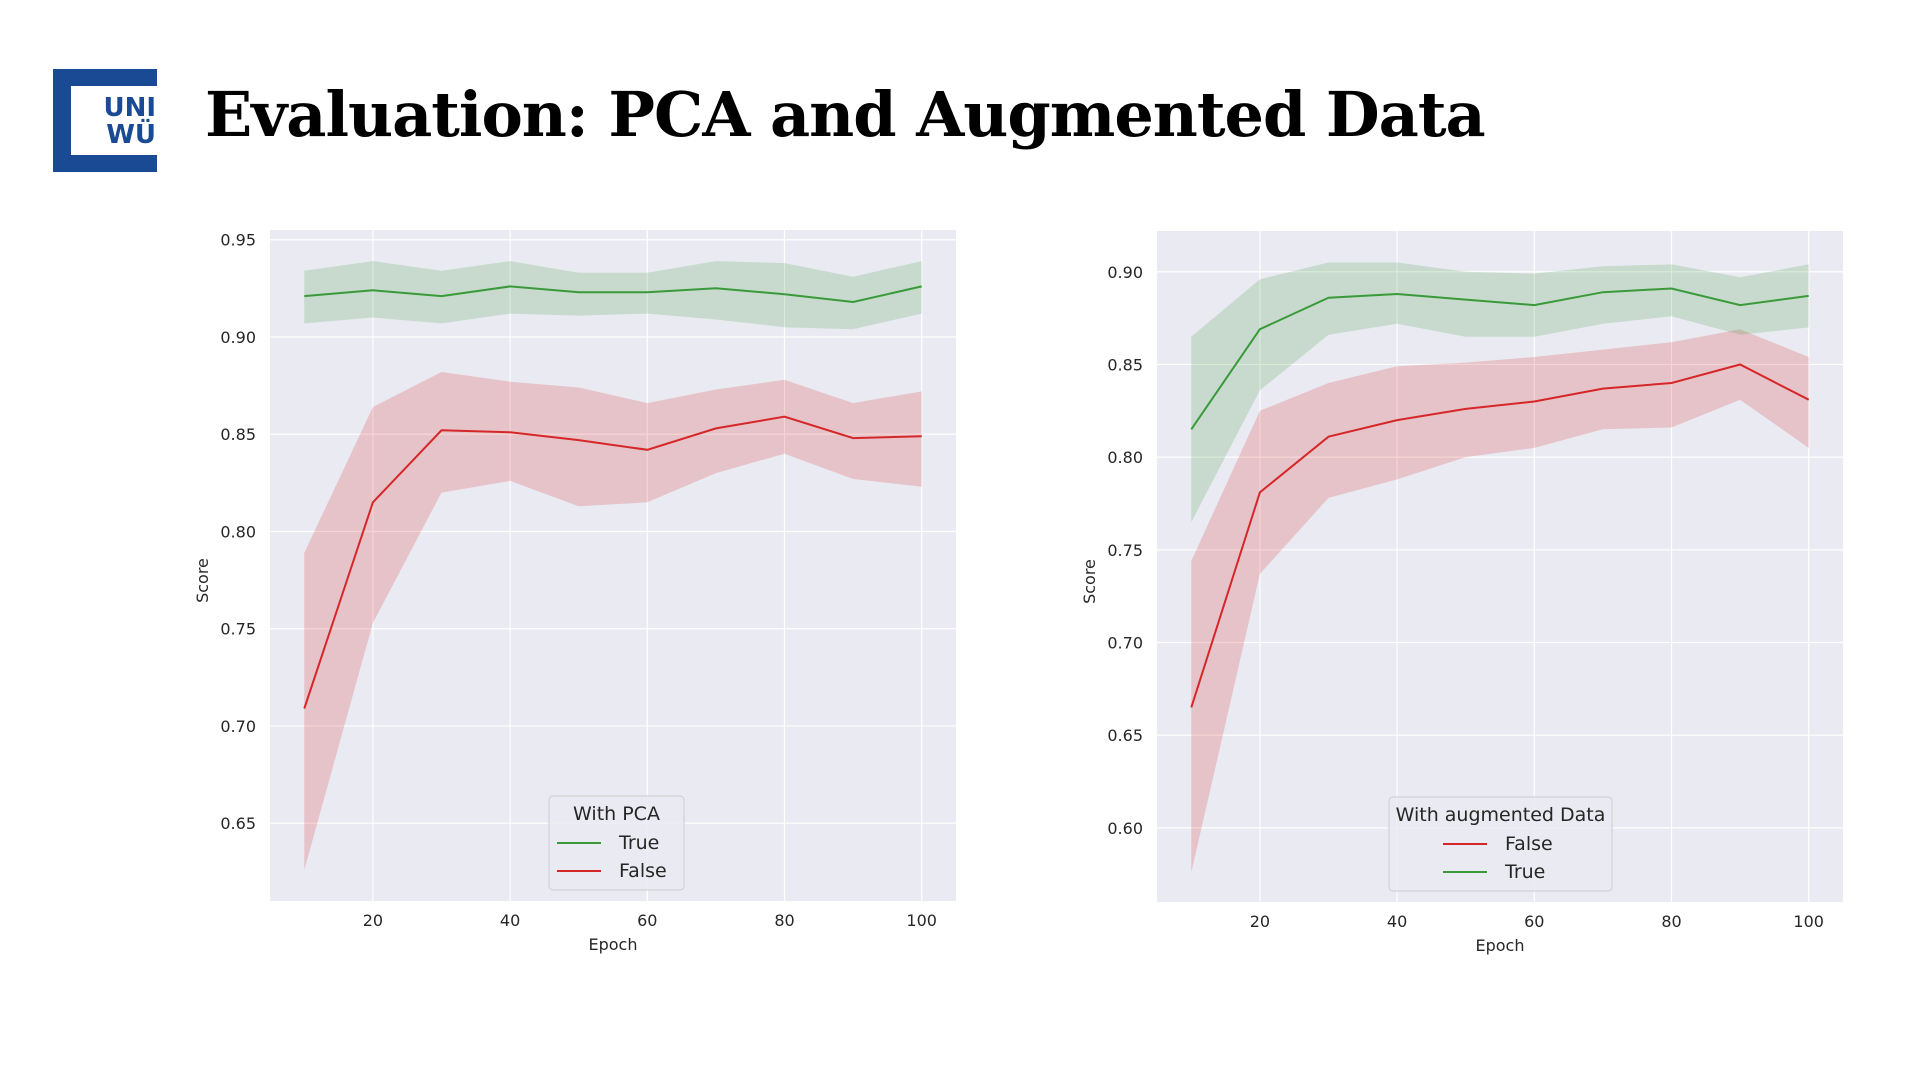  I want to click on logo-inner: UNI WÜ, so click(114, 120).